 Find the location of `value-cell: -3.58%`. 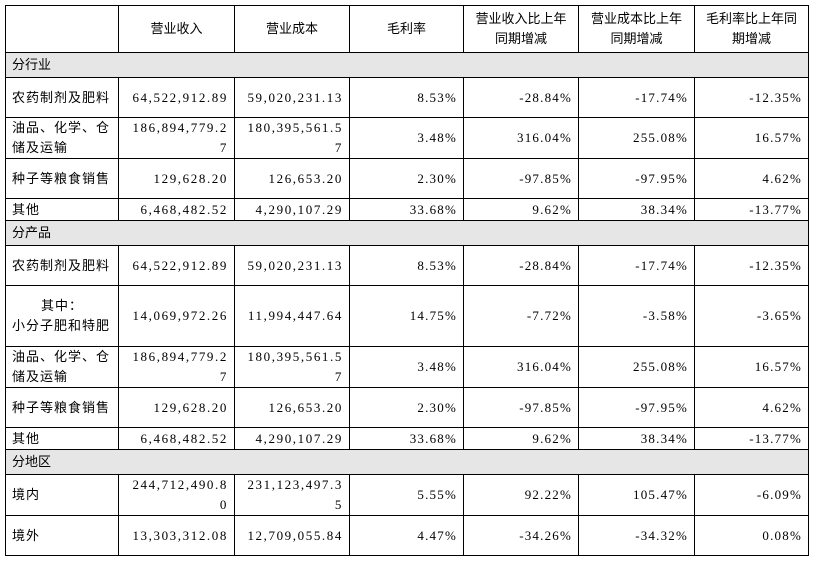

value-cell: -3.58% is located at coordinates (636, 316).